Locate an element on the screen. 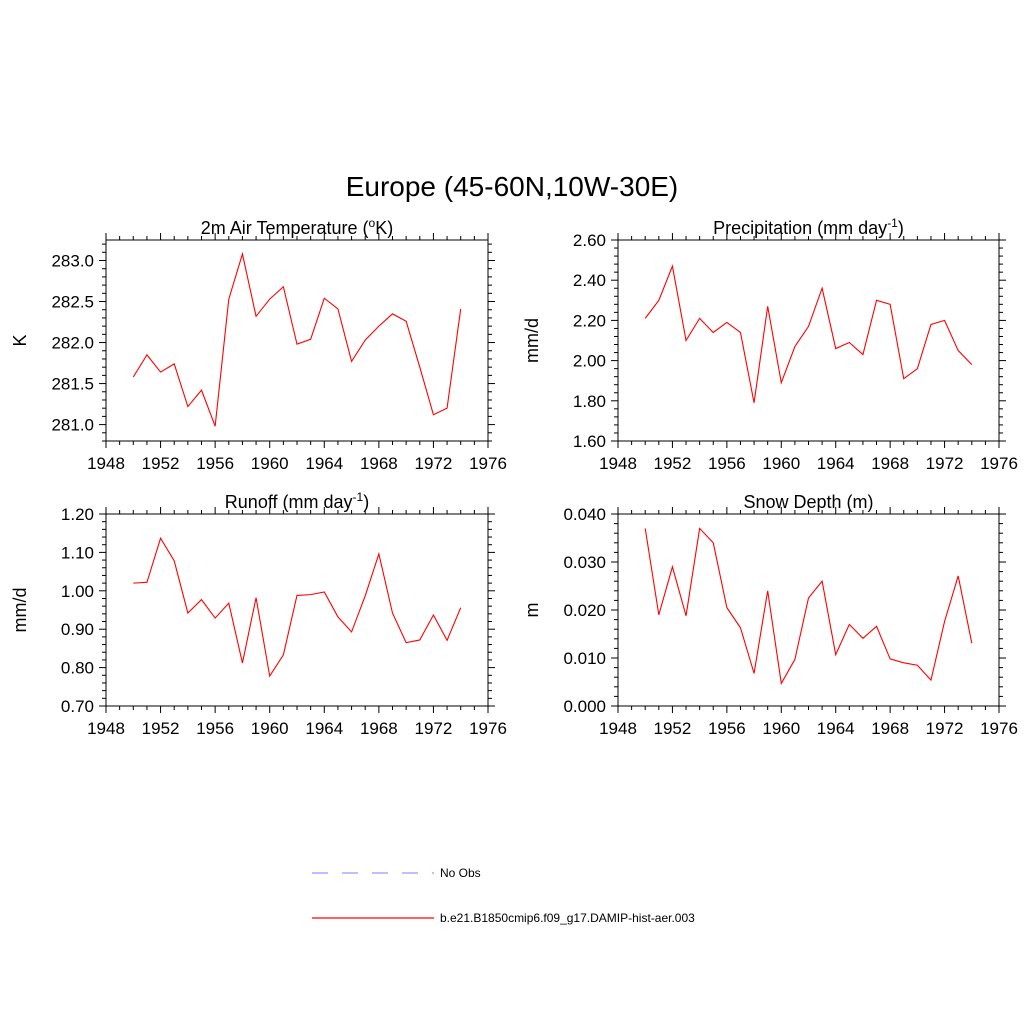  runoff-title: Runoff (mm day-1) is located at coordinates (297, 501).